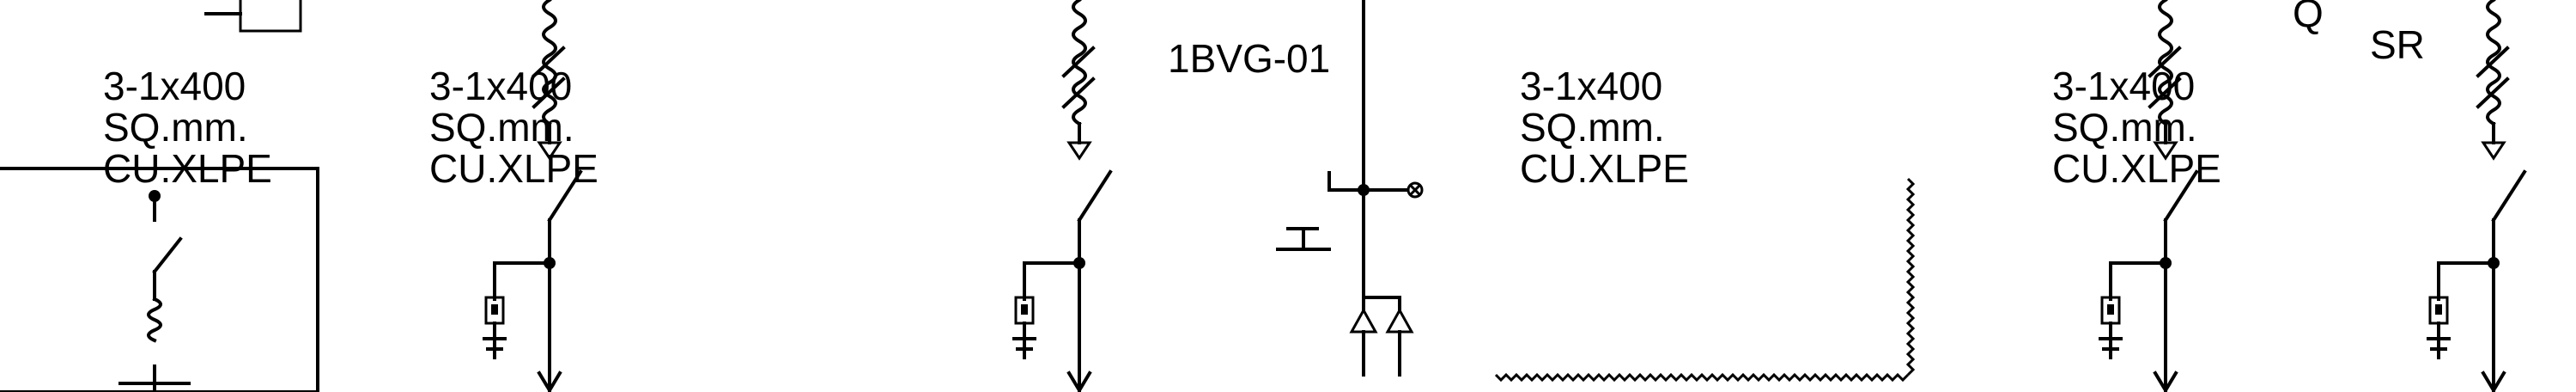 Image resolution: width=2576 pixels, height=392 pixels. I want to click on cable-unit-f1: SQ.mm., so click(175, 127).